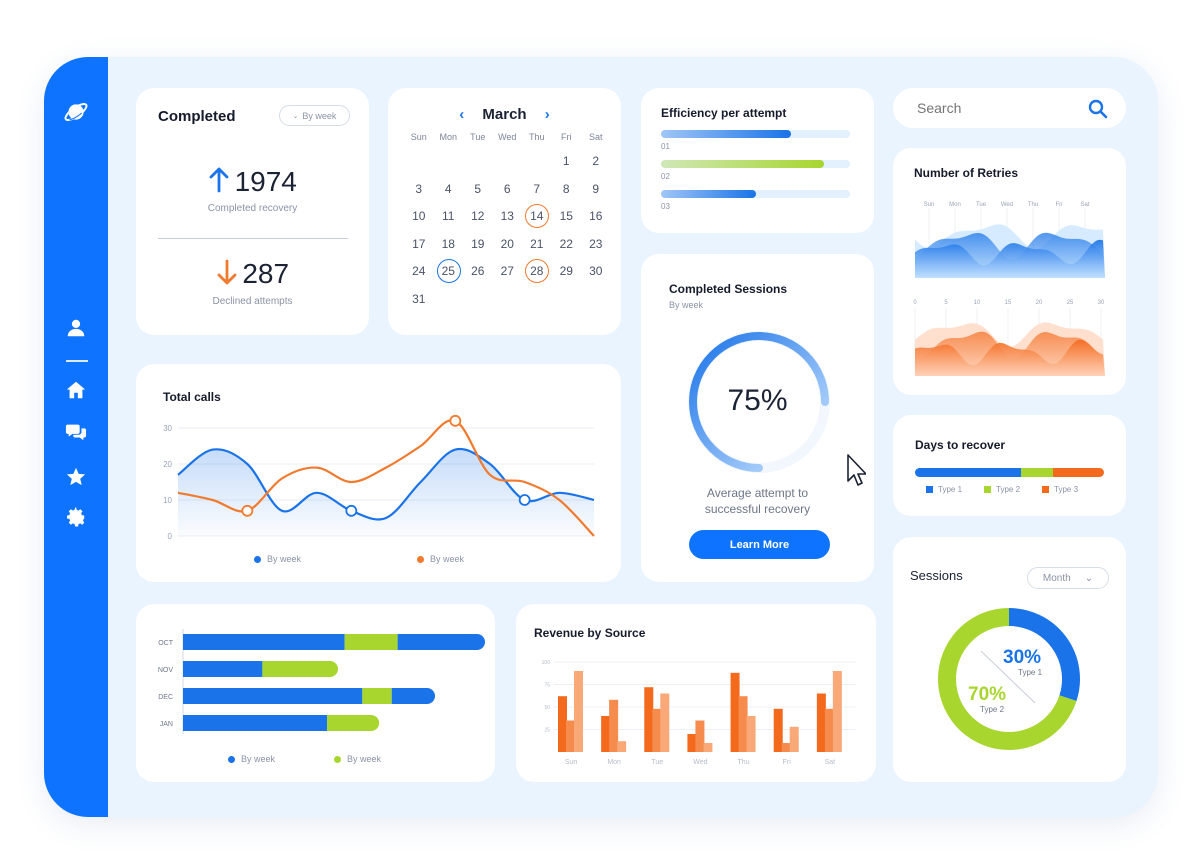 The width and height of the screenshot is (1200, 867). What do you see at coordinates (478, 271) in the screenshot?
I see `calendar-day: 26` at bounding box center [478, 271].